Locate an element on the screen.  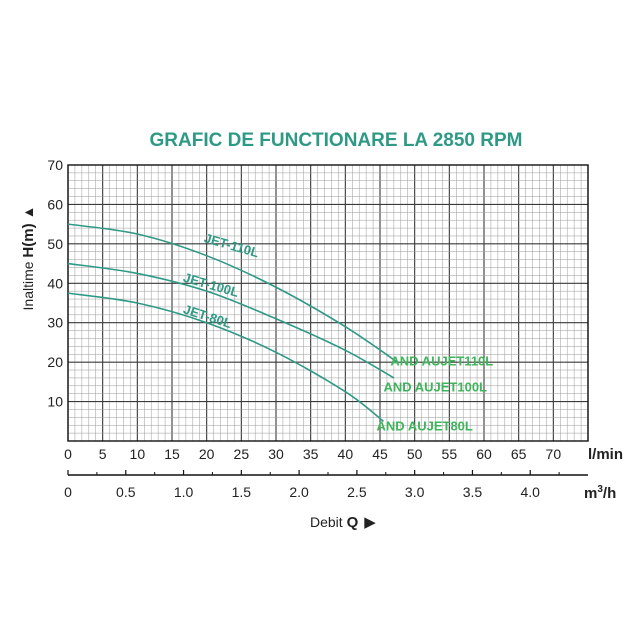
y-tick-label: 30 is located at coordinates (55, 323).